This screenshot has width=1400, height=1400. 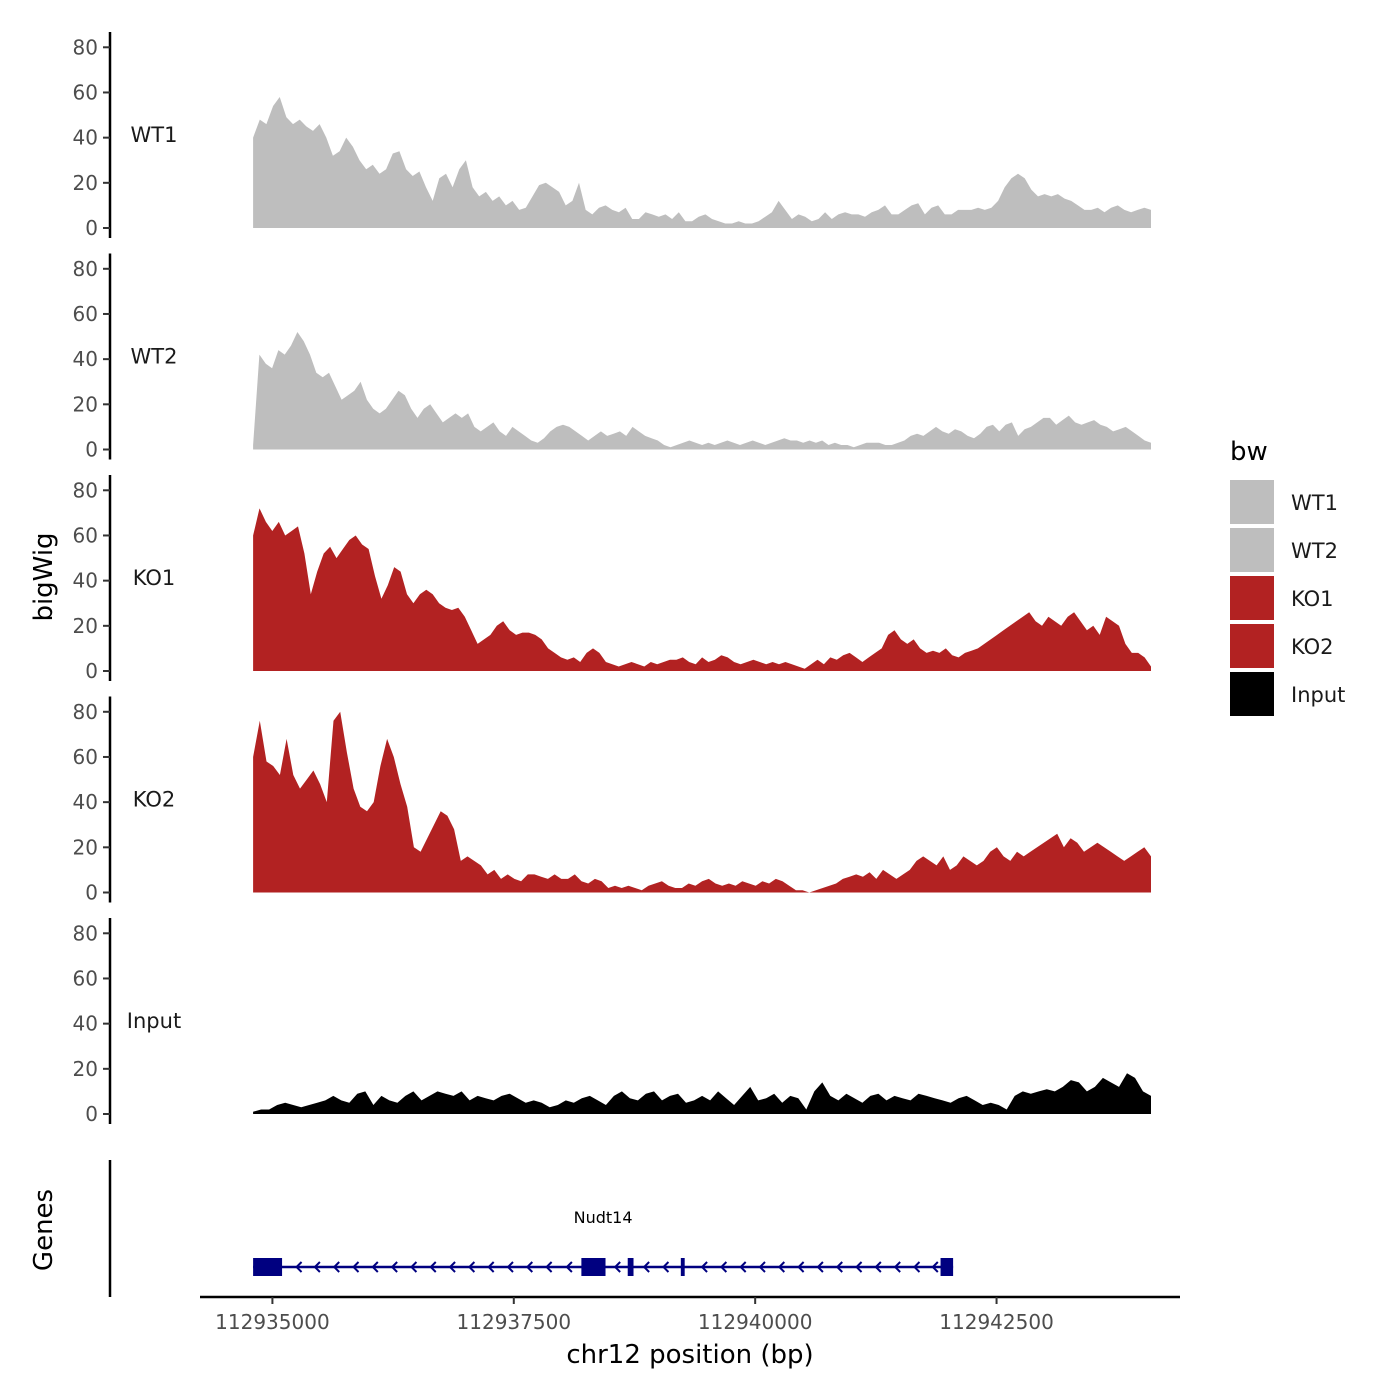 What do you see at coordinates (603, 1217) in the screenshot?
I see `gene-name-label: Nudt14` at bounding box center [603, 1217].